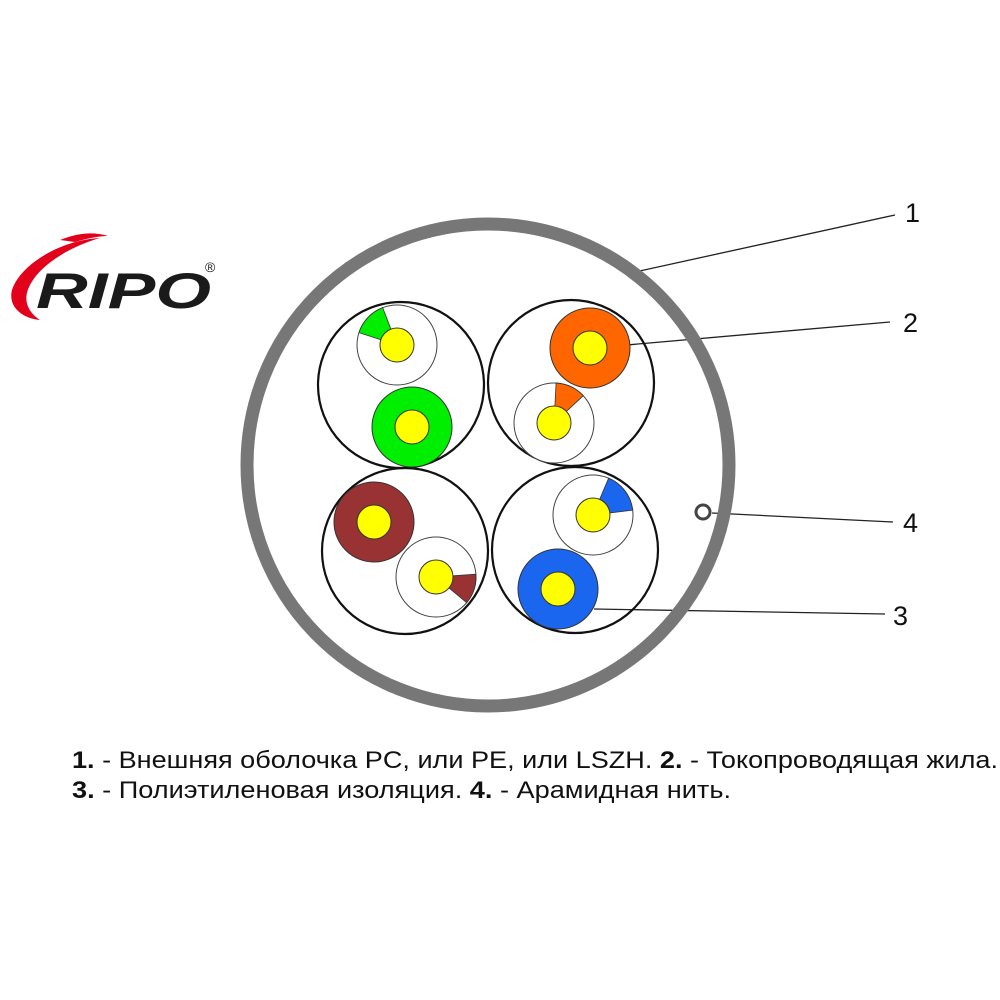 The width and height of the screenshot is (1000, 1000). I want to click on callout-4: 4, so click(910, 523).